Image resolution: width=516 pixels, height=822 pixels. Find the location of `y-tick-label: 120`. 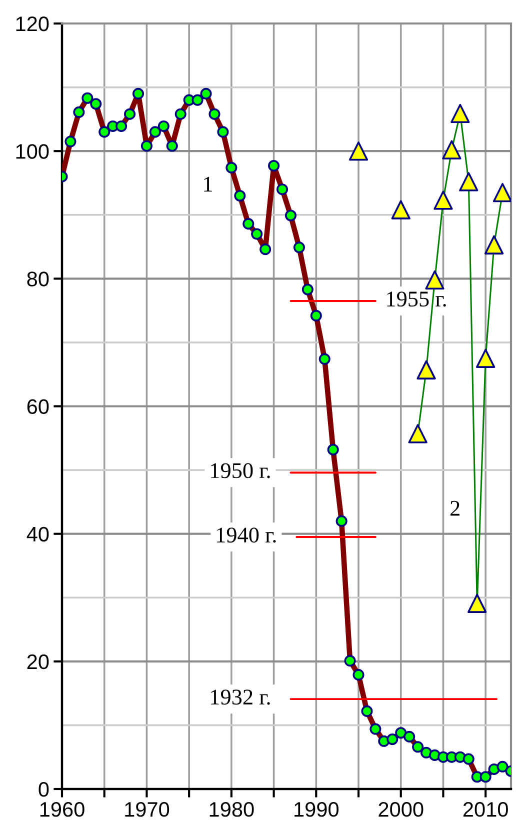

y-tick-label: 120 is located at coordinates (32, 24).